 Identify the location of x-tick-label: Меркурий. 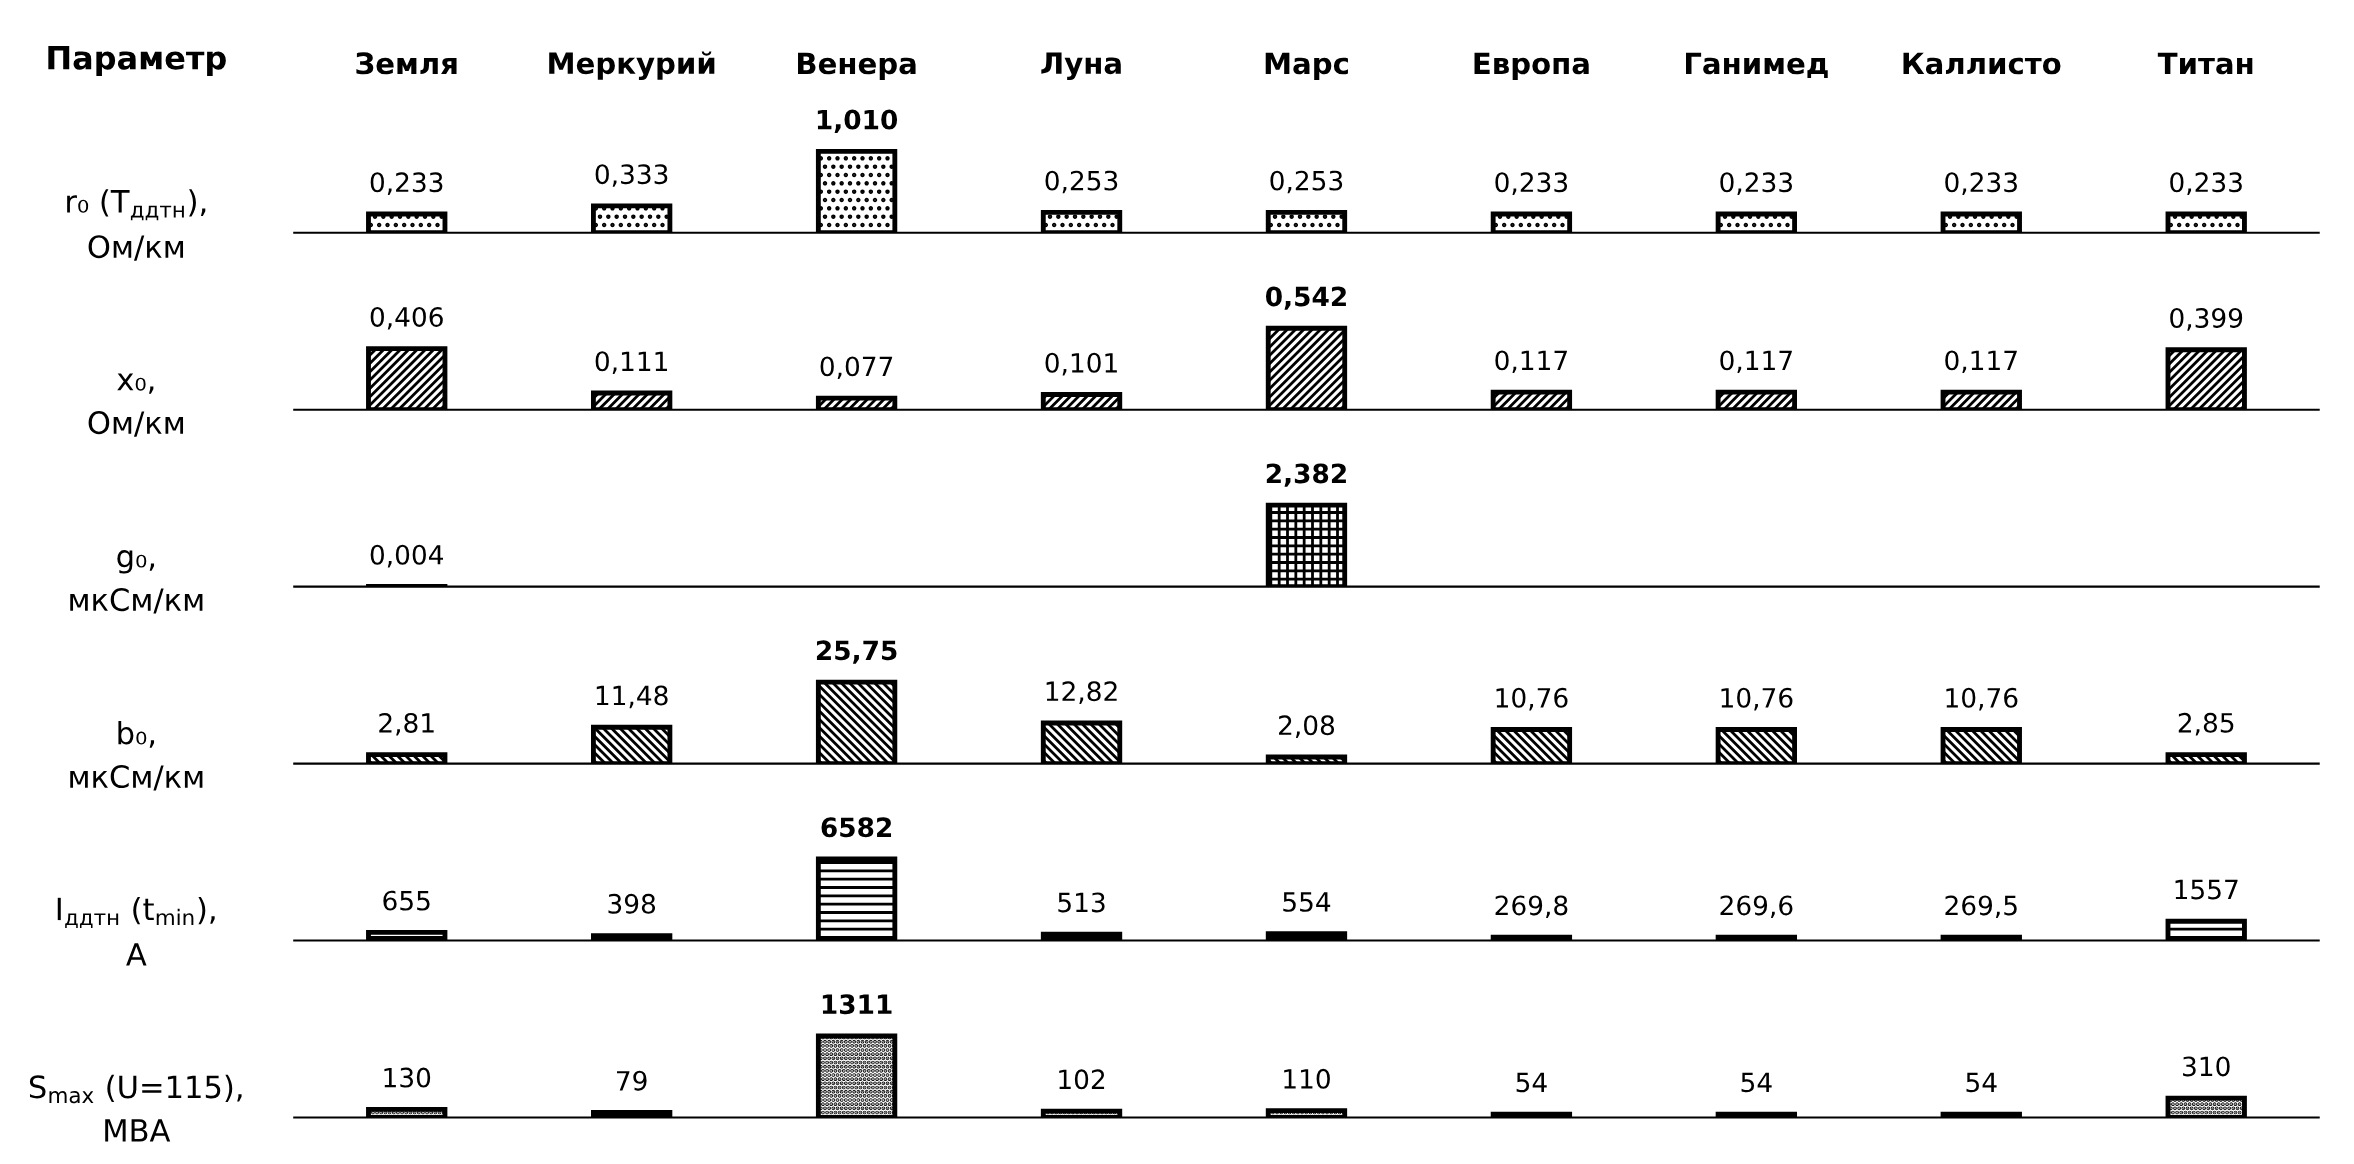
(632, 66).